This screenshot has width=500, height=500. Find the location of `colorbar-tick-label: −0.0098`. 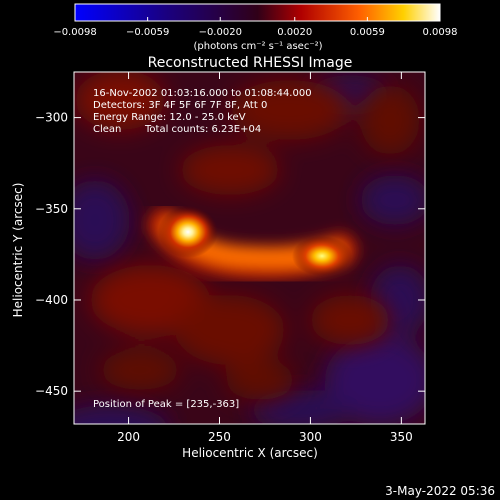

colorbar-tick-label: −0.0098 is located at coordinates (74, 32).